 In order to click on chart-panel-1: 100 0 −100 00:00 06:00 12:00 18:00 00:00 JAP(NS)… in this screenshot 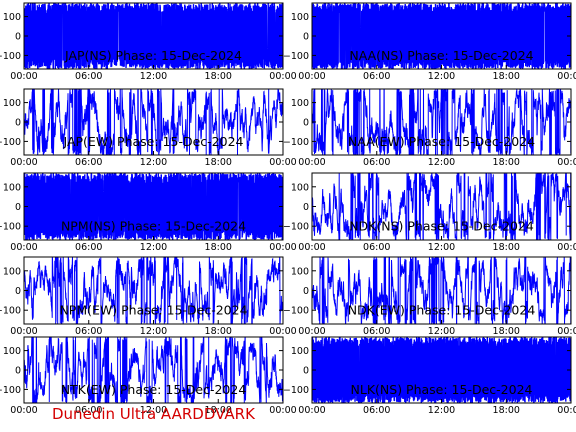, I will do `click(148, 42)`.